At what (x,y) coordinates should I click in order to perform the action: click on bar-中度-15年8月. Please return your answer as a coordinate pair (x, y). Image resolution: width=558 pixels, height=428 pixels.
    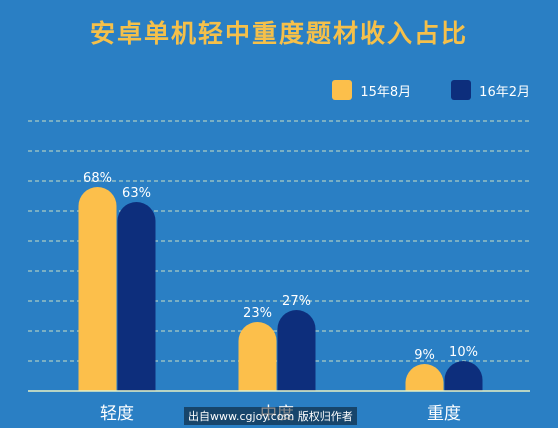
    Looking at the image, I should click on (257, 356).